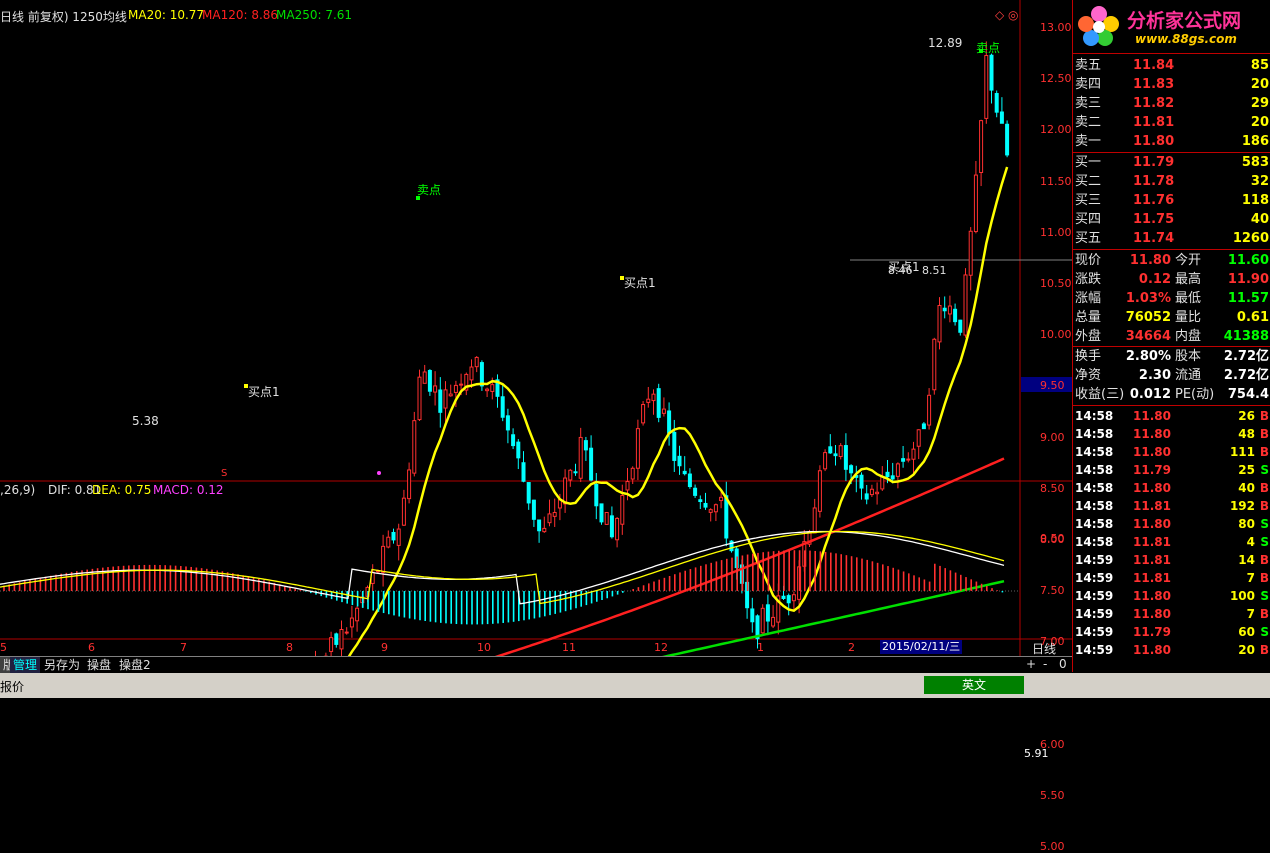 The width and height of the screenshot is (1270, 853). What do you see at coordinates (1184, 21) in the screenshot?
I see `logo-brand-text: 分析家公式网` at bounding box center [1184, 21].